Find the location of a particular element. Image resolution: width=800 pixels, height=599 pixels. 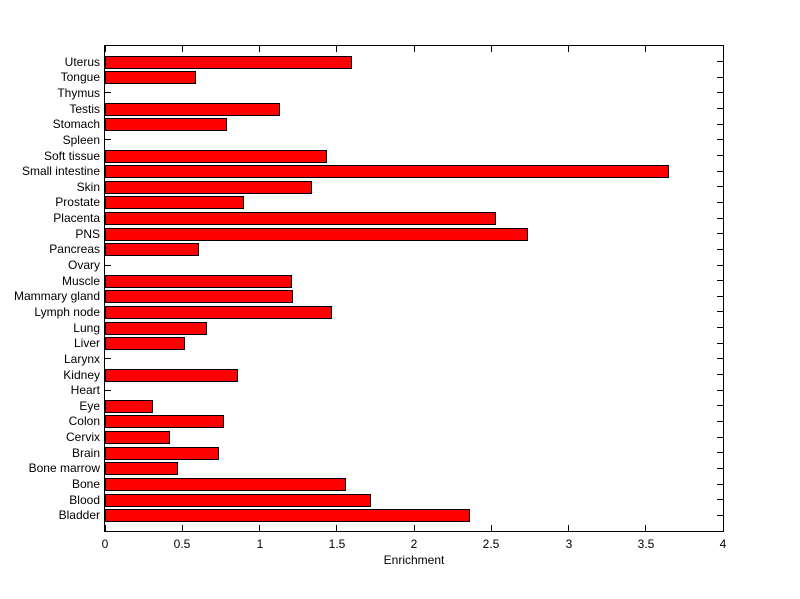

bar-soft-tissue is located at coordinates (216, 156).